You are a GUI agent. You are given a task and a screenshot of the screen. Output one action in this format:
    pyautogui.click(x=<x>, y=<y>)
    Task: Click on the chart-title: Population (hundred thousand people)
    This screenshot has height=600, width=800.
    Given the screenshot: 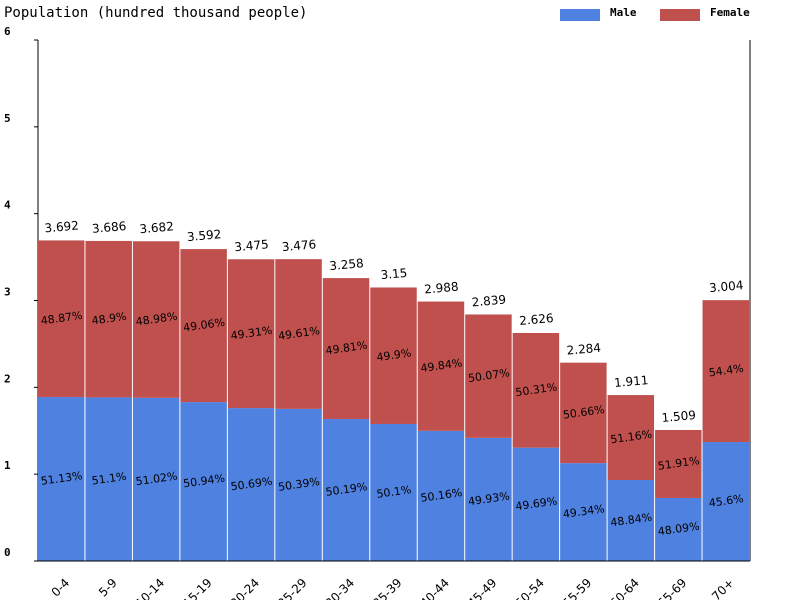 What is the action you would take?
    pyautogui.click(x=155, y=13)
    